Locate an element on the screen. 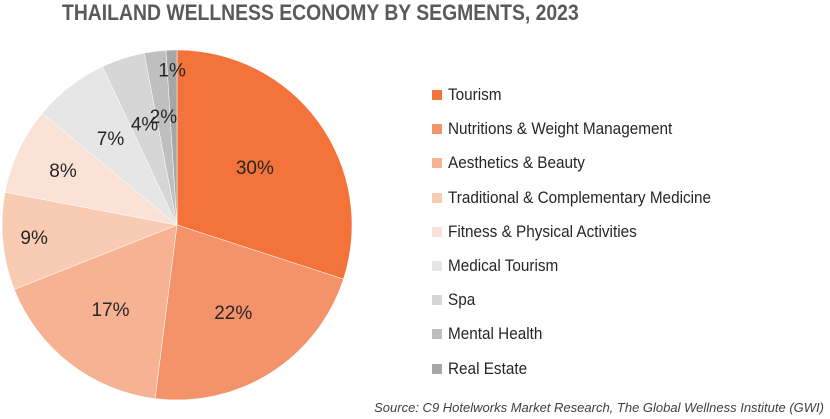  legend-item: Aesthetics & Beauty is located at coordinates (586, 163).